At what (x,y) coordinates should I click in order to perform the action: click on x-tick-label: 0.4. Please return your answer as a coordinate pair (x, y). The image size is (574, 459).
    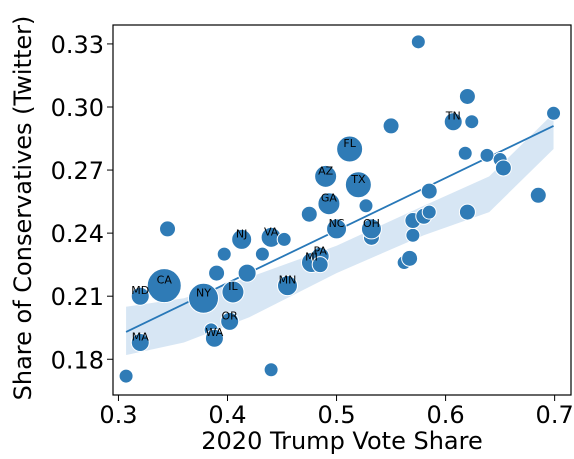
    Looking at the image, I should click on (227, 415).